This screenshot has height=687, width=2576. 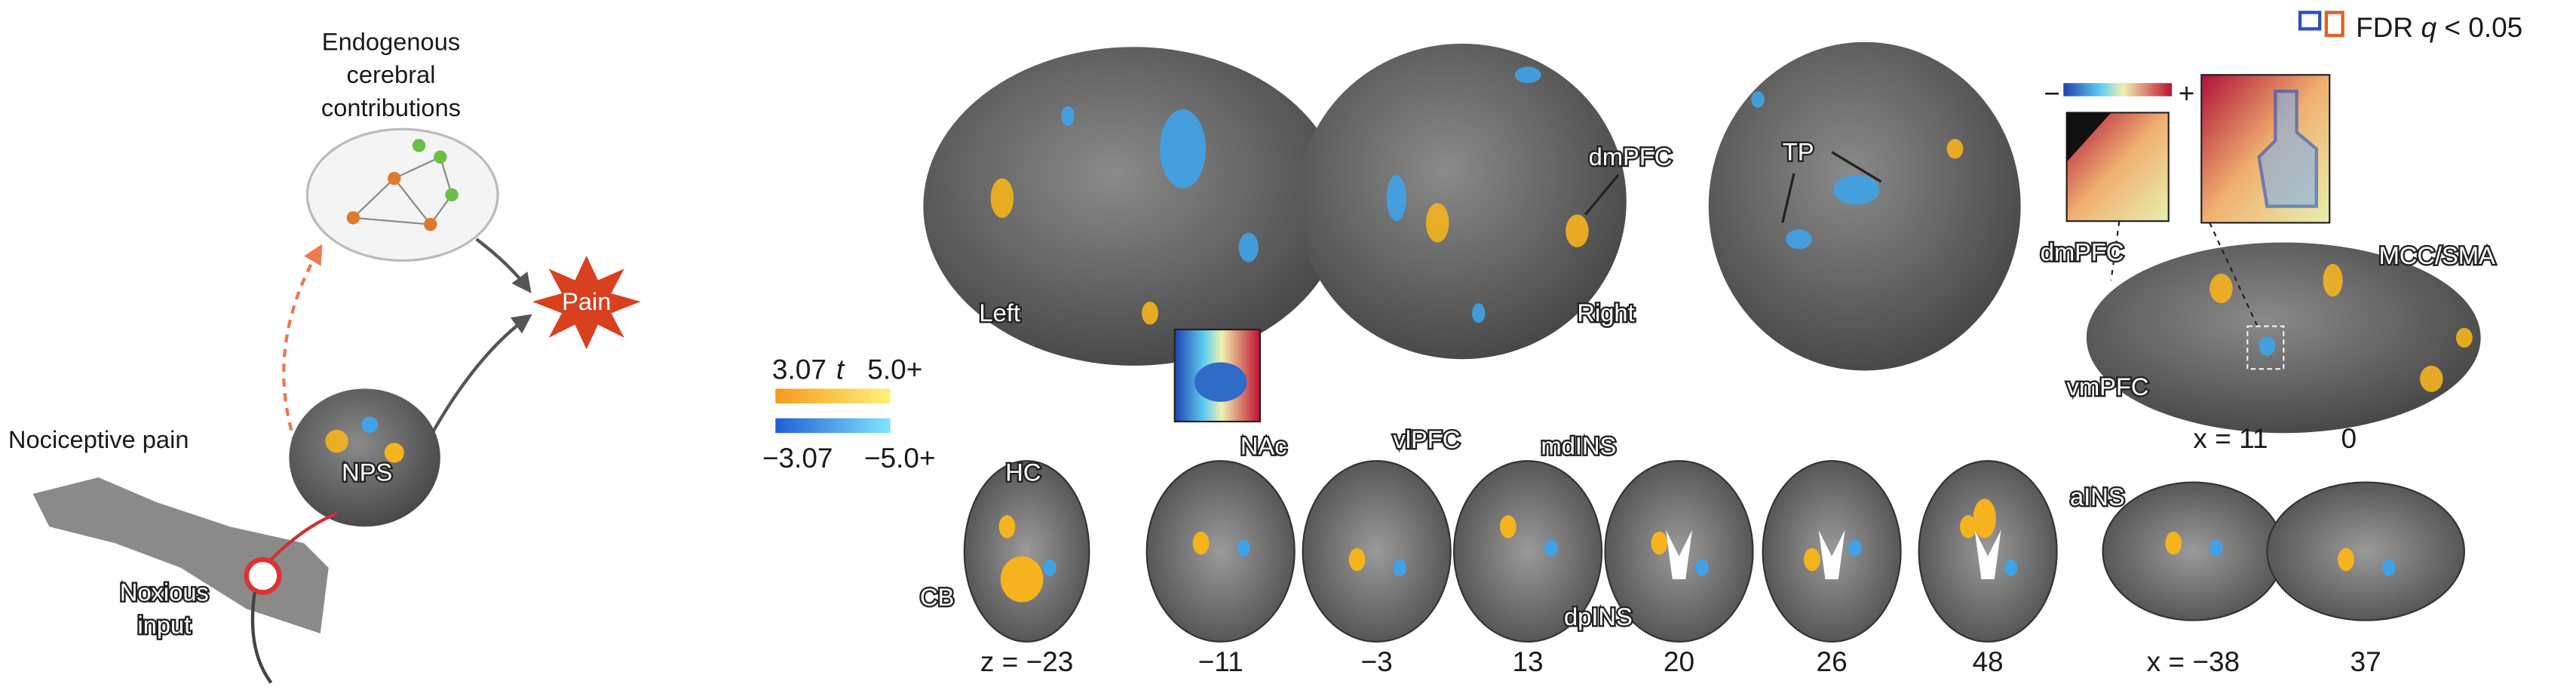 I want to click on nps-brain, so click(x=364, y=457).